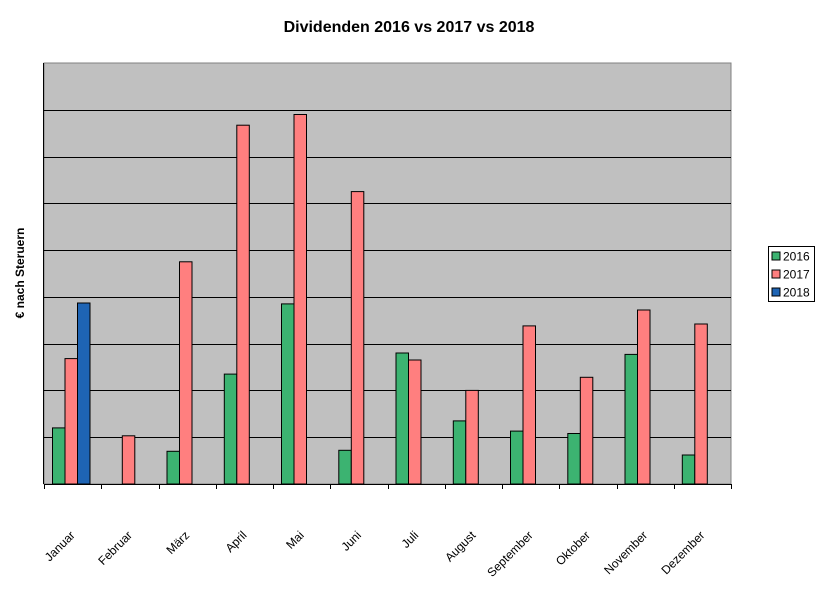 The image size is (818, 613). Describe the element at coordinates (236, 541) in the screenshot. I see `x-tick-label: April` at that location.